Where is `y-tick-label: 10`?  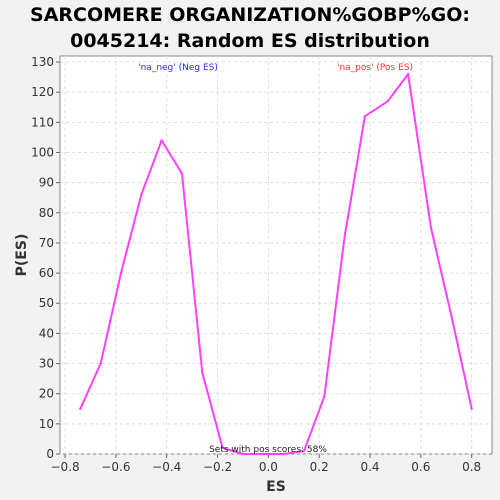 y-tick-label: 10 is located at coordinates (46, 424).